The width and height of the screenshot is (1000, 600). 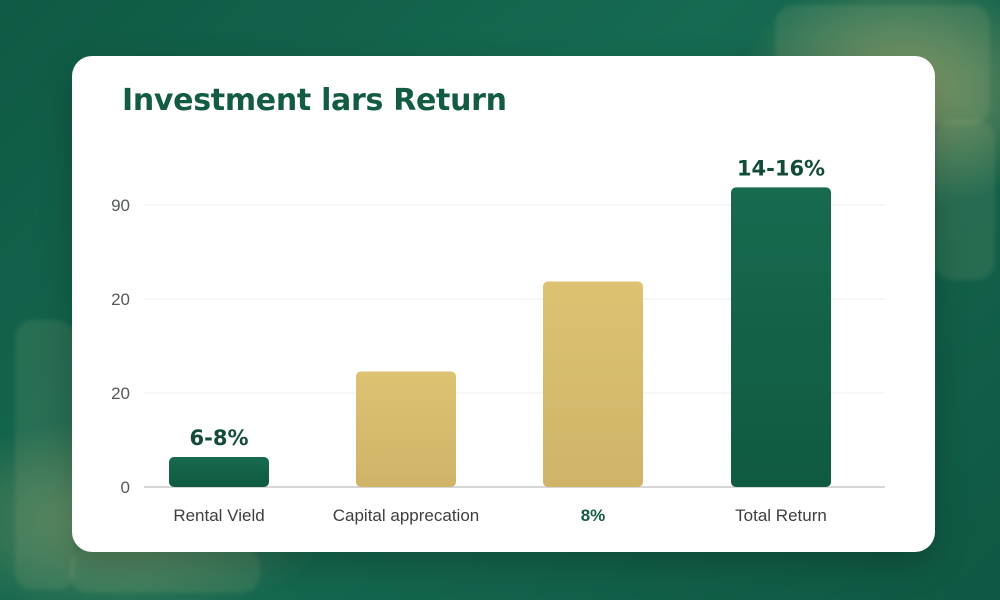 What do you see at coordinates (781, 515) in the screenshot?
I see `x-category-label: Total Return` at bounding box center [781, 515].